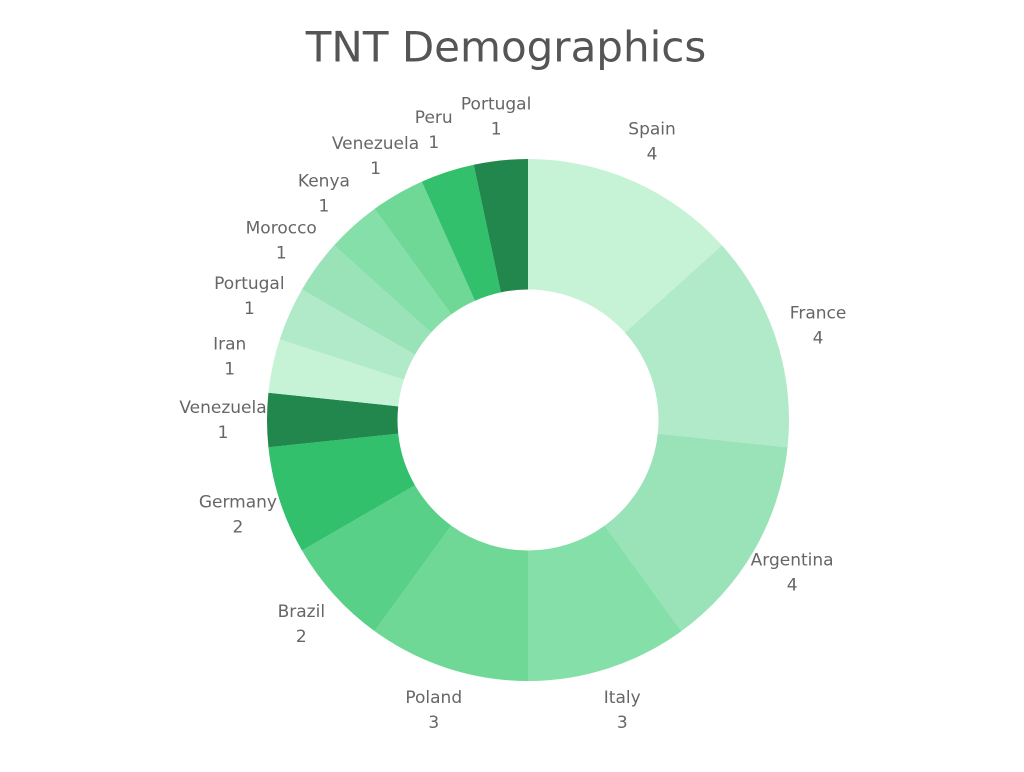  I want to click on slice-label: Spain, so click(652, 129).